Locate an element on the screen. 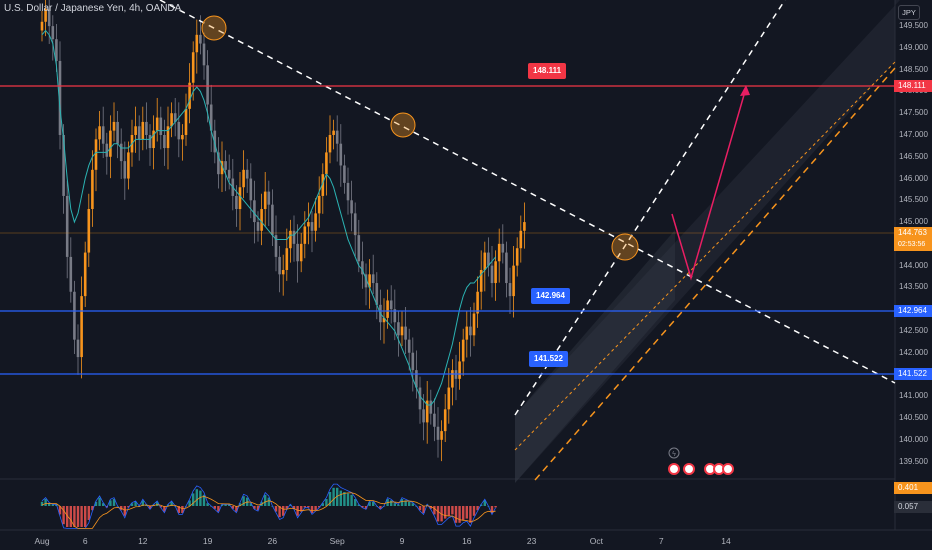 This screenshot has height=550, width=932. event-icons: ϟ is located at coordinates (701, 461).